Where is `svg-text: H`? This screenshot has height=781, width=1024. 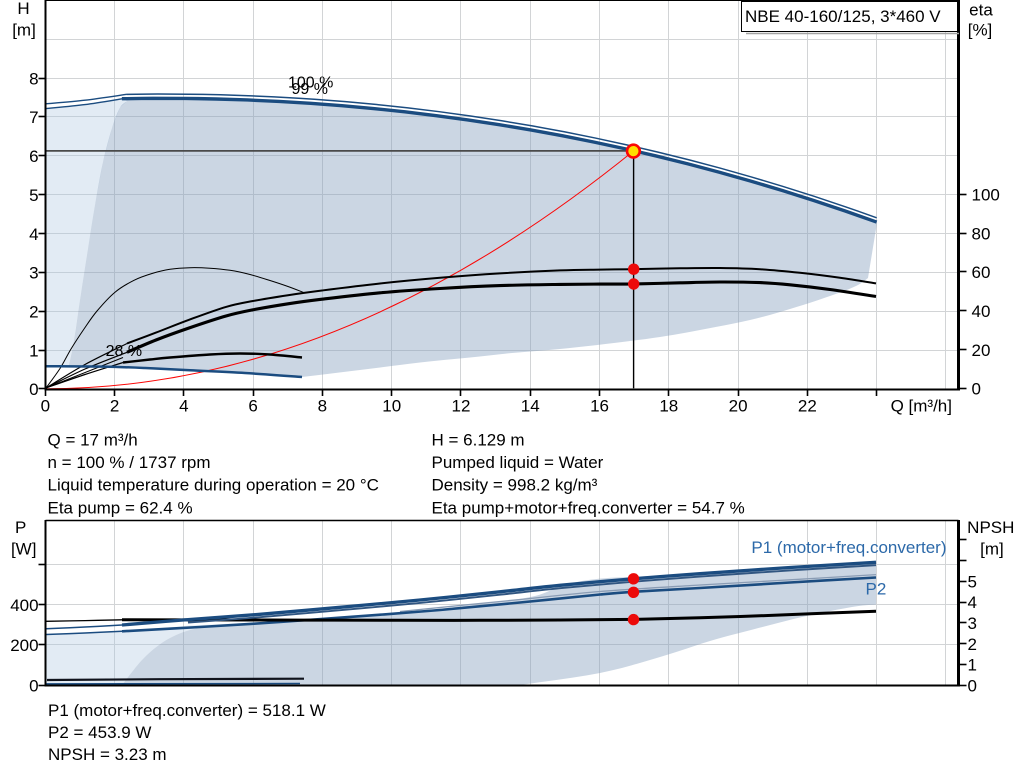
svg-text: H is located at coordinates (23, 9).